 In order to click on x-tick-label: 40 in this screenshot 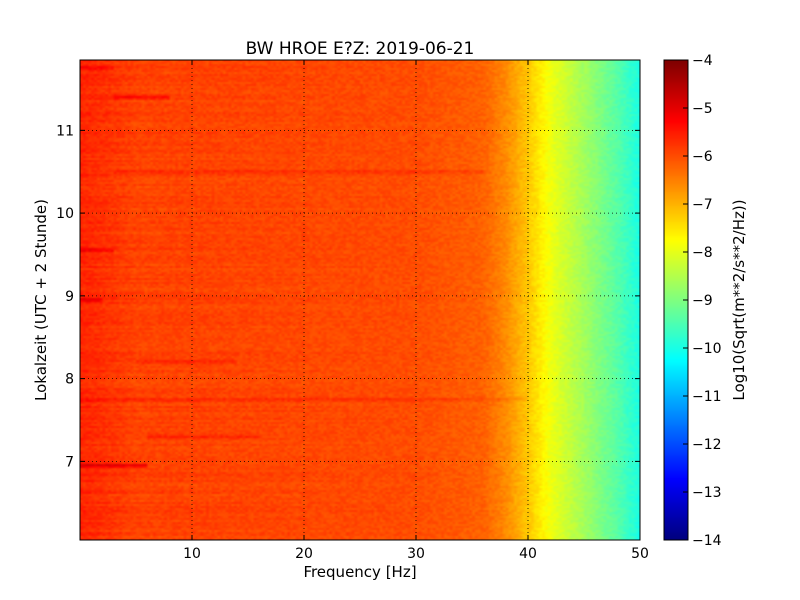, I will do `click(528, 554)`.